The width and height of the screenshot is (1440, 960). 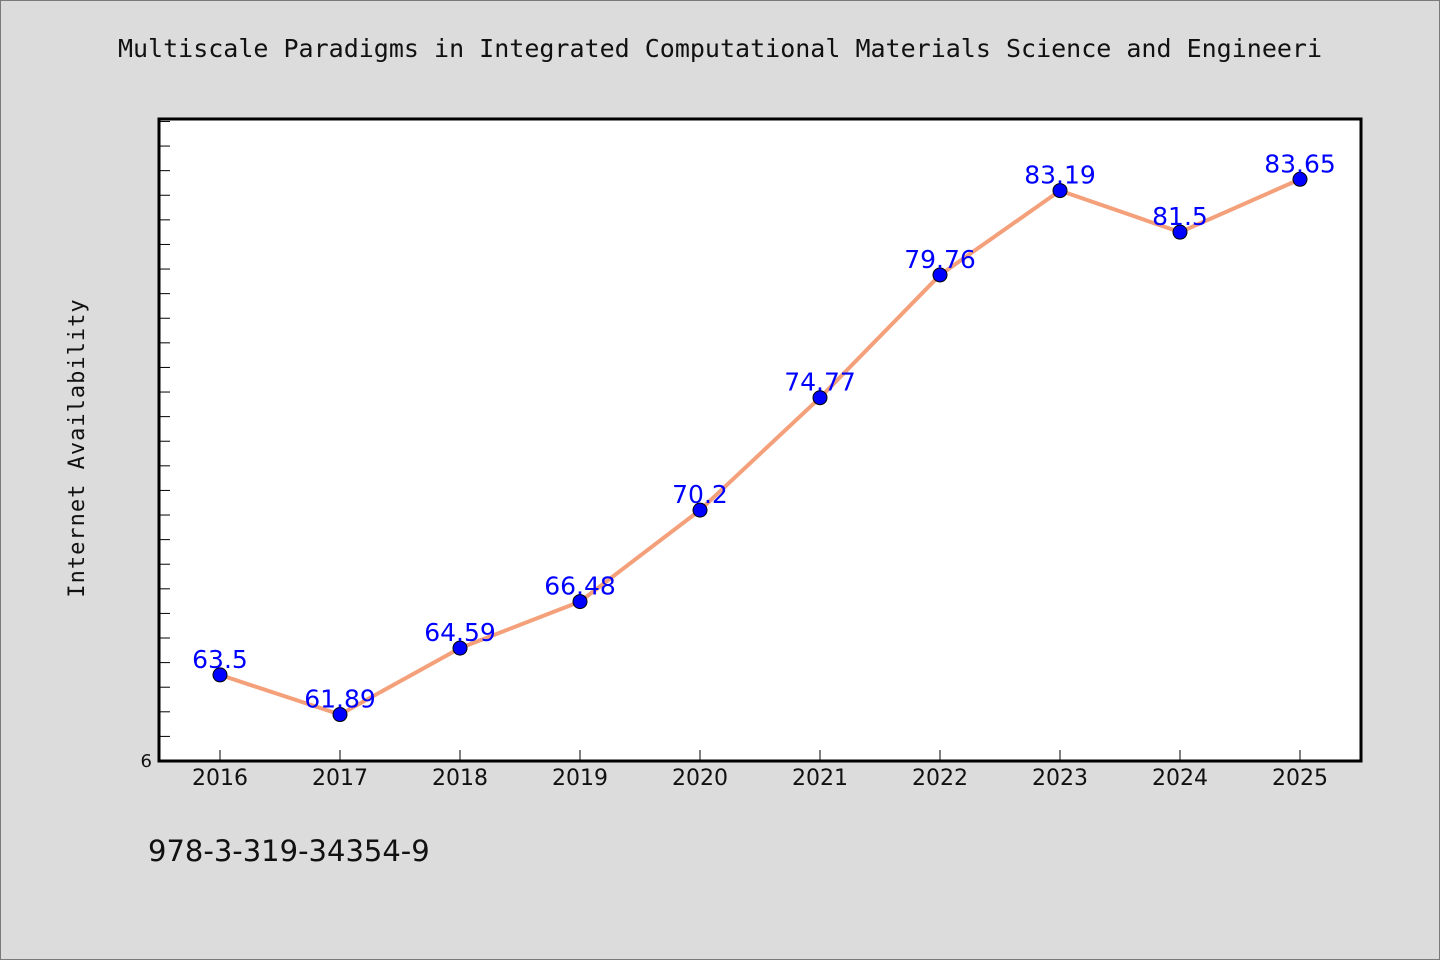 What do you see at coordinates (1300, 778) in the screenshot?
I see `x-tick-label: 2025` at bounding box center [1300, 778].